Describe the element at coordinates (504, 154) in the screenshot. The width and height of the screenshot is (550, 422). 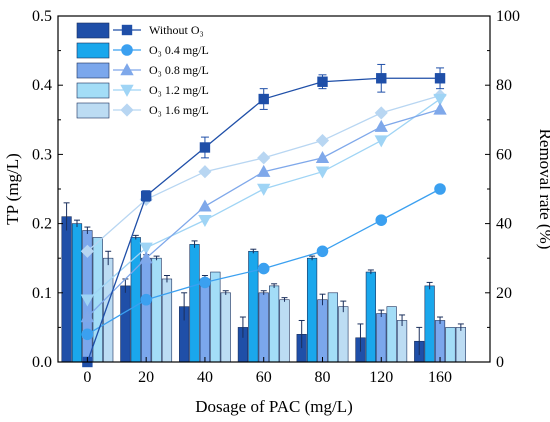
I see `right-tick-label-3: 60` at that location.